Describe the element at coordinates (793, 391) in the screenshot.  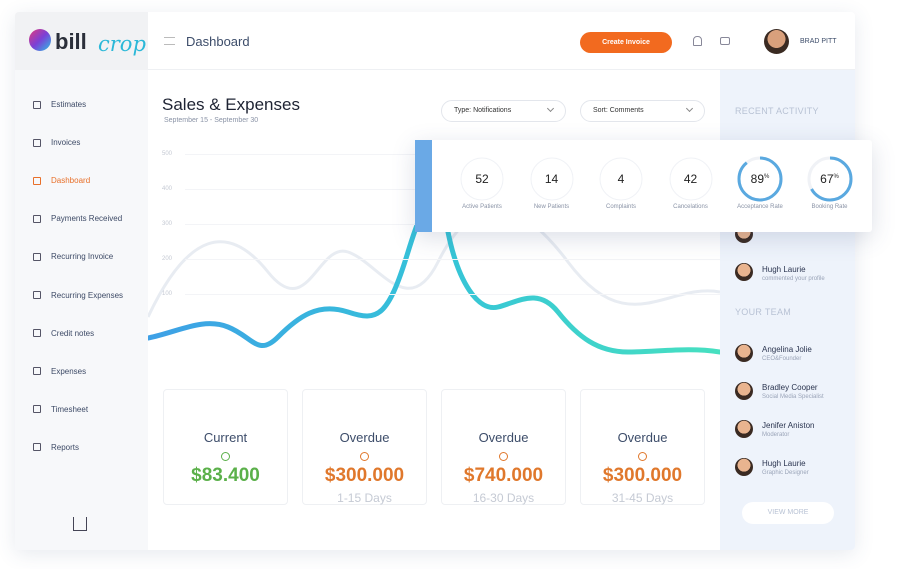
I see `team-member: Bradley Cooper Social Media Specialist` at that location.